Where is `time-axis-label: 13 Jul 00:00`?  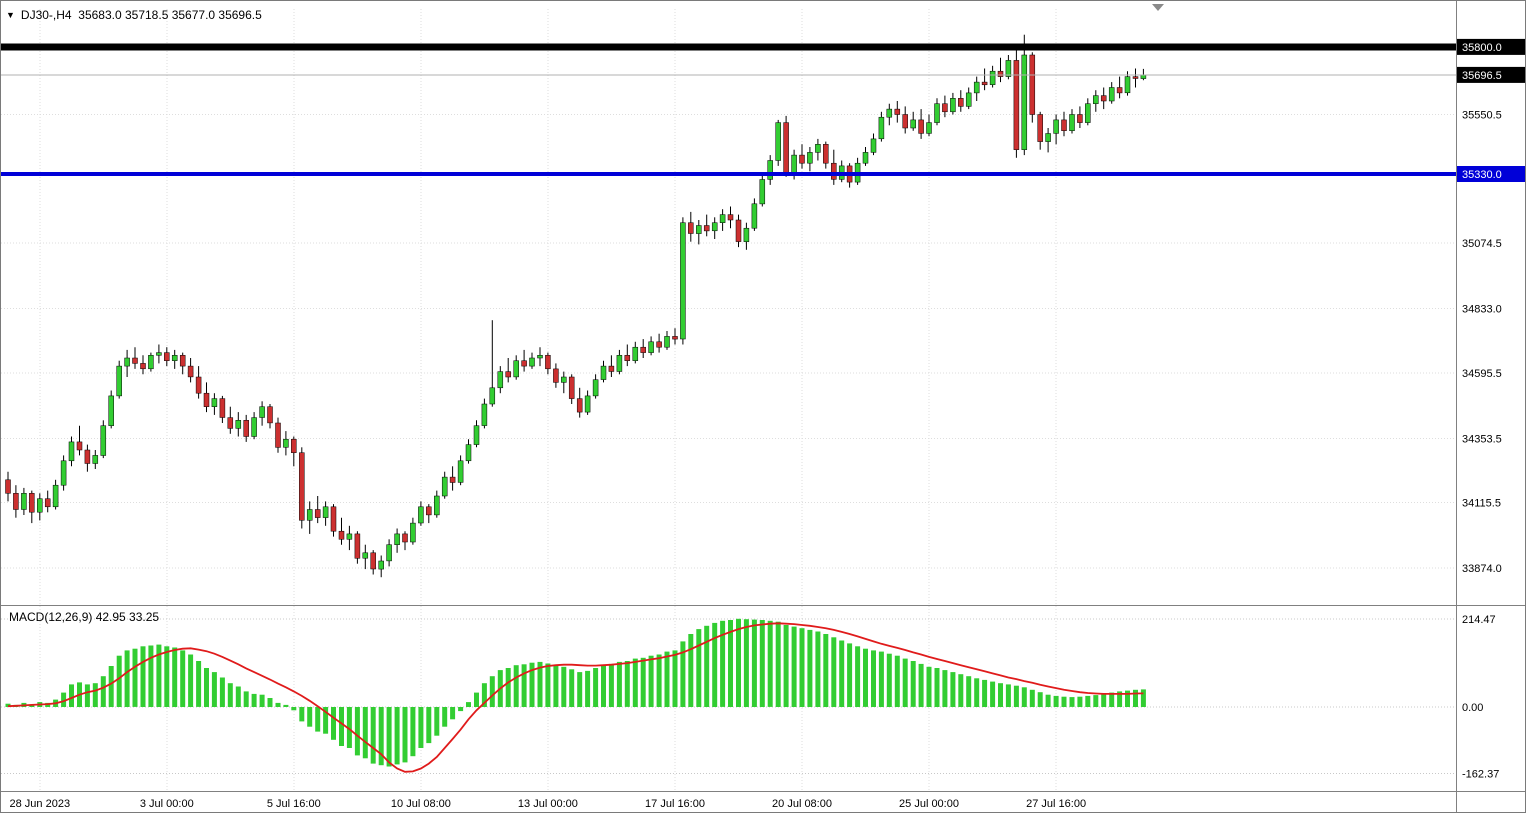 time-axis-label: 13 Jul 00:00 is located at coordinates (548, 804).